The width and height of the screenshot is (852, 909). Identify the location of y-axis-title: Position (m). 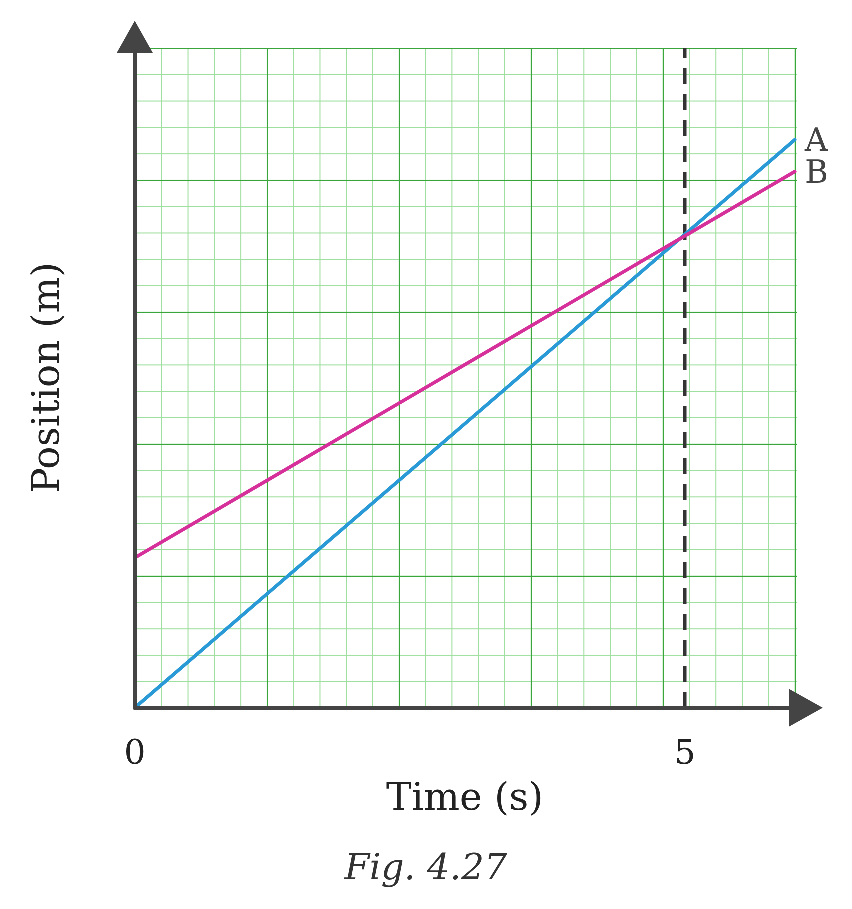
(46, 378).